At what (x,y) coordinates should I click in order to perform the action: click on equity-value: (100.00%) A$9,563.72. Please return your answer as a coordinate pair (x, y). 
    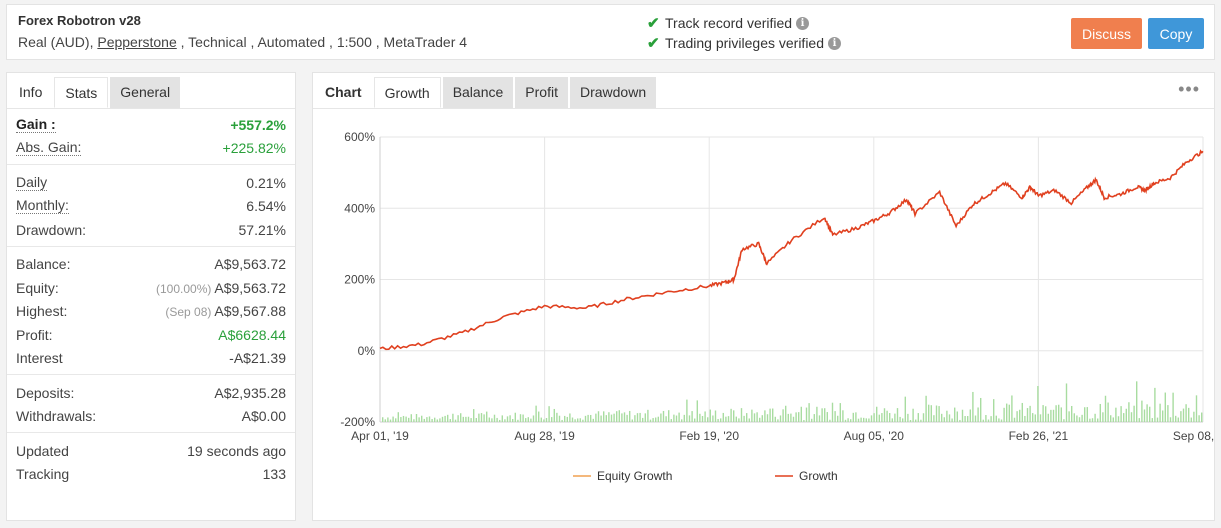
    Looking at the image, I should click on (221, 288).